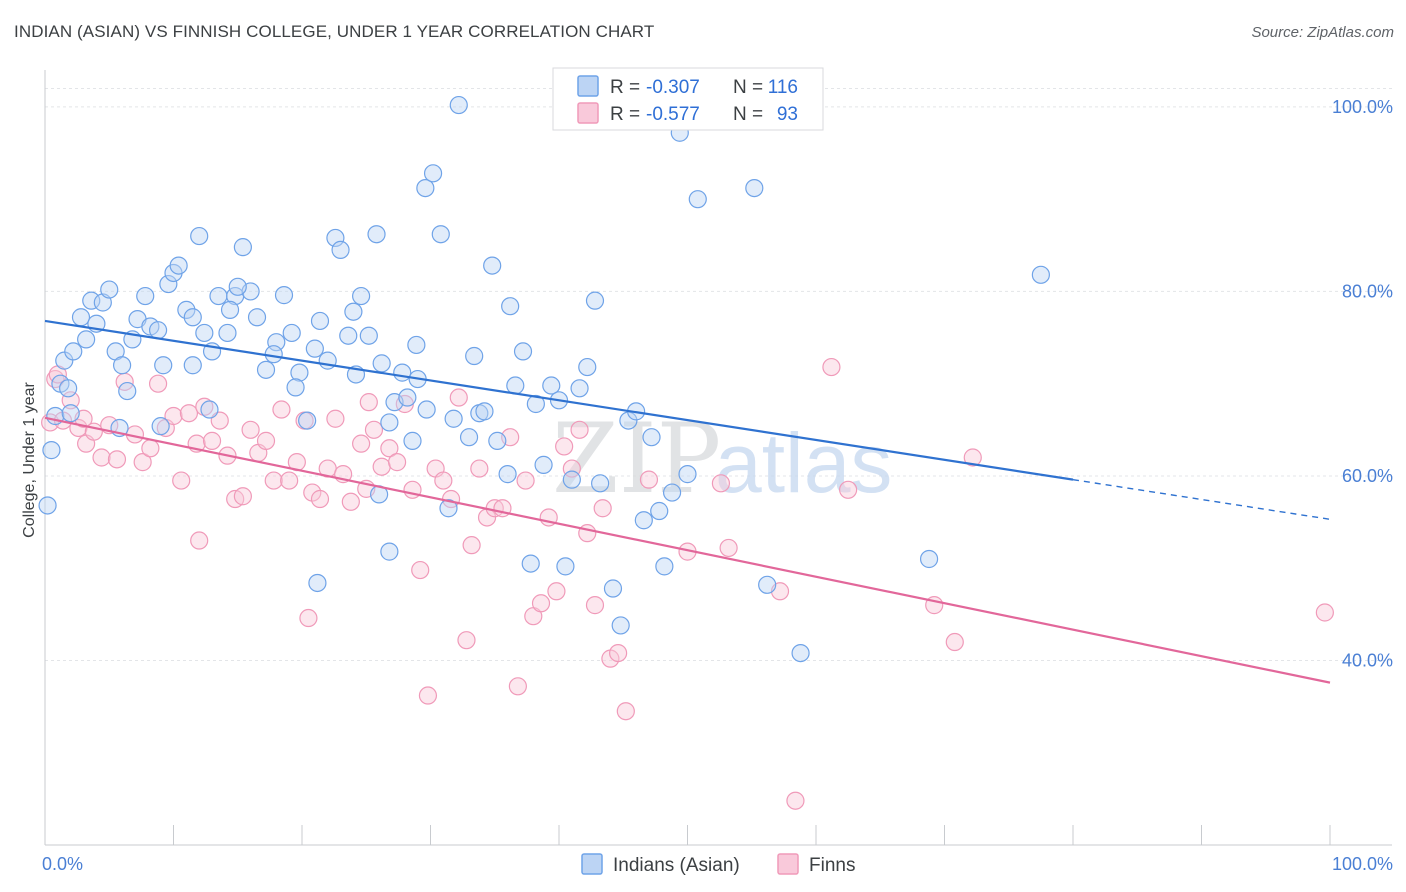 The image size is (1406, 892). Describe the element at coordinates (1201, 499) in the screenshot. I see `trend-line-indians-extension` at that location.